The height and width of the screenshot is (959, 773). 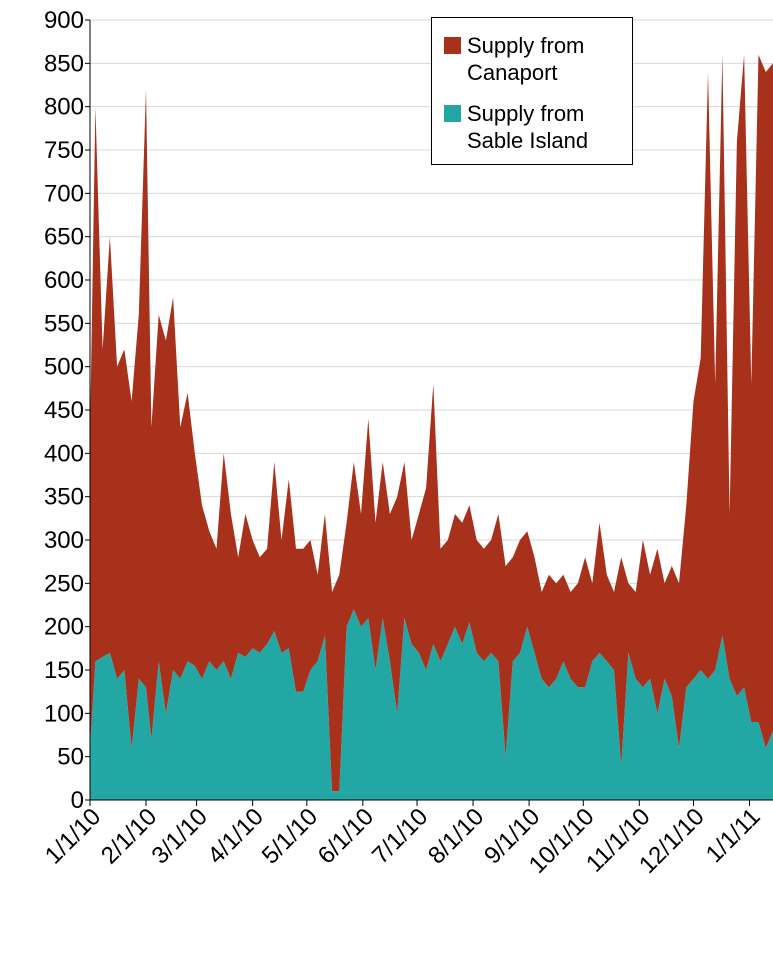 I want to click on y-tick-label: 800, so click(x=64, y=107).